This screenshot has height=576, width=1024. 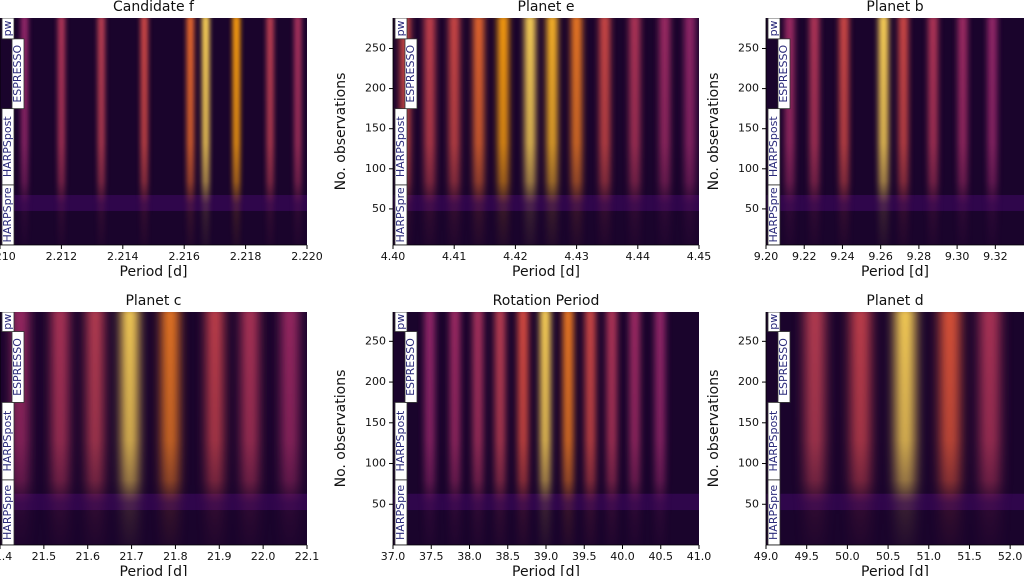 What do you see at coordinates (454, 256) in the screenshot?
I see `x-tick-label: 4.41` at bounding box center [454, 256].